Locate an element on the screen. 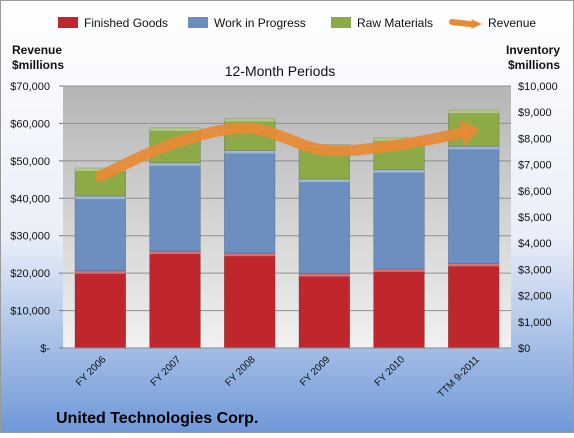  legend-label-revenue: Revenue is located at coordinates (512, 23).